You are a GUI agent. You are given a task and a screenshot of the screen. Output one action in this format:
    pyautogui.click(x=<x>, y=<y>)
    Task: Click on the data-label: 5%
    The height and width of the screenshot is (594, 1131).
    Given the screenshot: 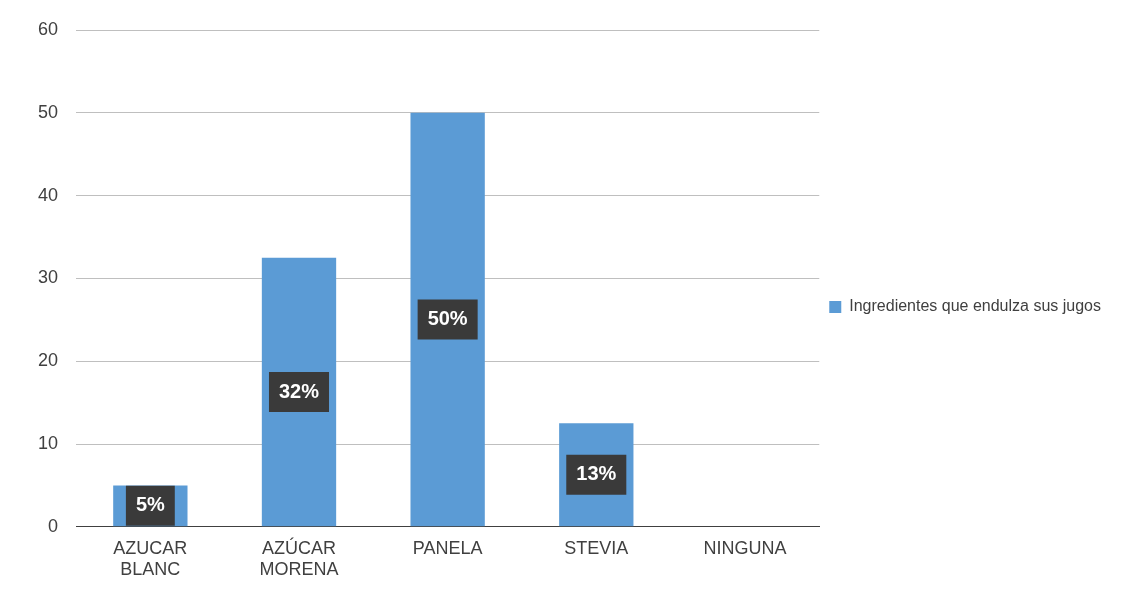 What is the action you would take?
    pyautogui.click(x=150, y=504)
    